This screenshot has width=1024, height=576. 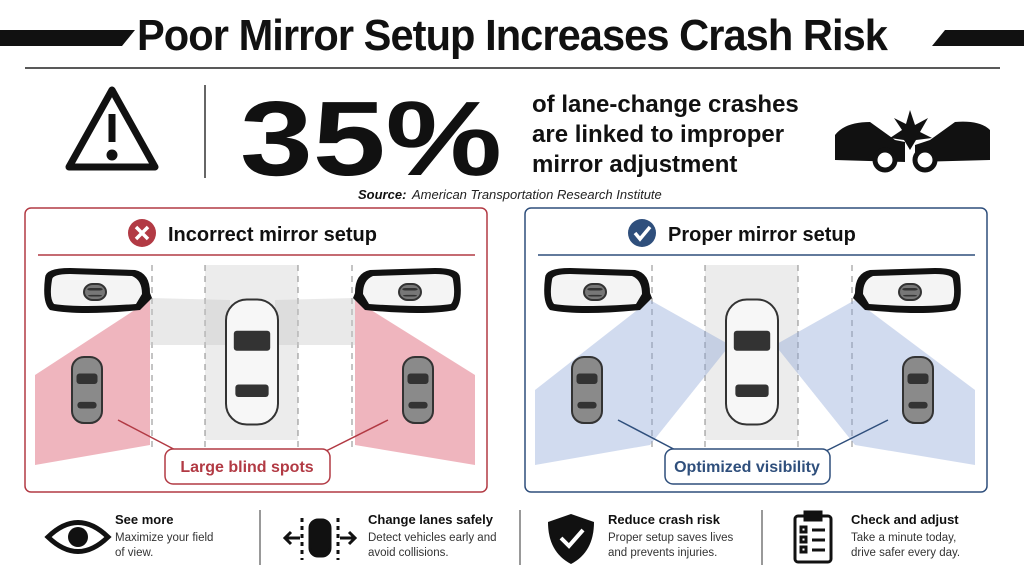 I want to click on source-label: Source:, so click(x=382, y=194).